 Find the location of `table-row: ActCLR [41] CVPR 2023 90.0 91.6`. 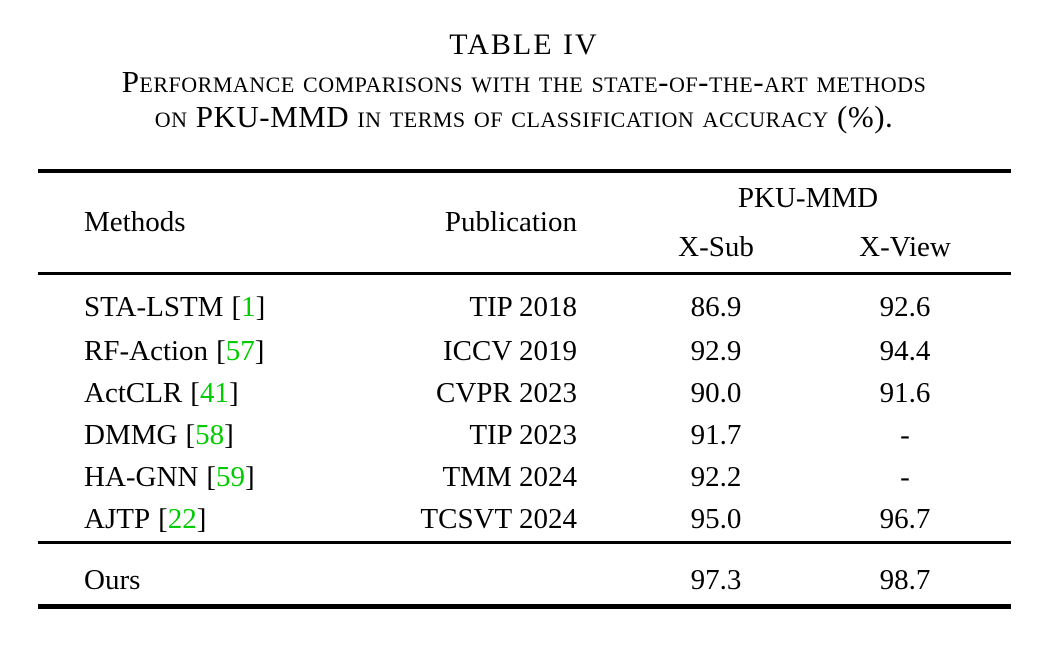

table-row: ActCLR [41] CVPR 2023 90.0 91.6 is located at coordinates (524, 394).